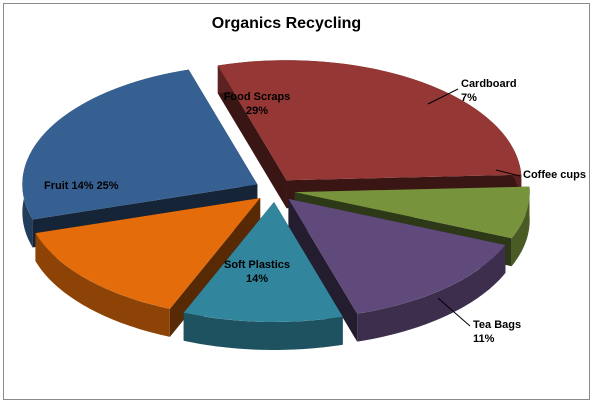 The width and height of the screenshot is (595, 405). What do you see at coordinates (412, 212) in the screenshot?
I see `pie-slice-cardboard` at bounding box center [412, 212].